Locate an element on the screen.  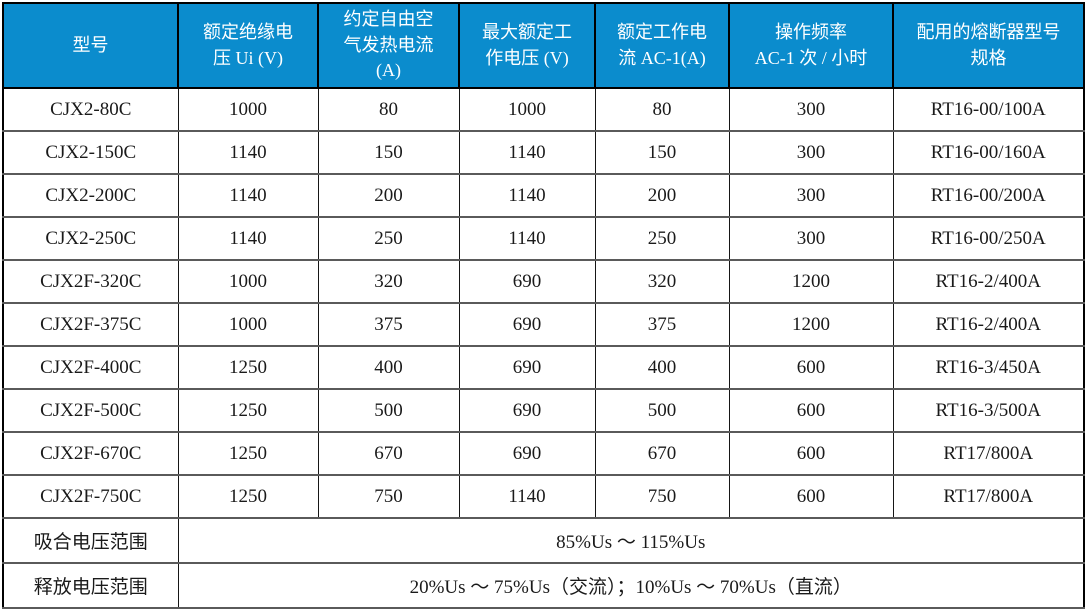
model-cell: CJX2F-670C is located at coordinates (90, 453).